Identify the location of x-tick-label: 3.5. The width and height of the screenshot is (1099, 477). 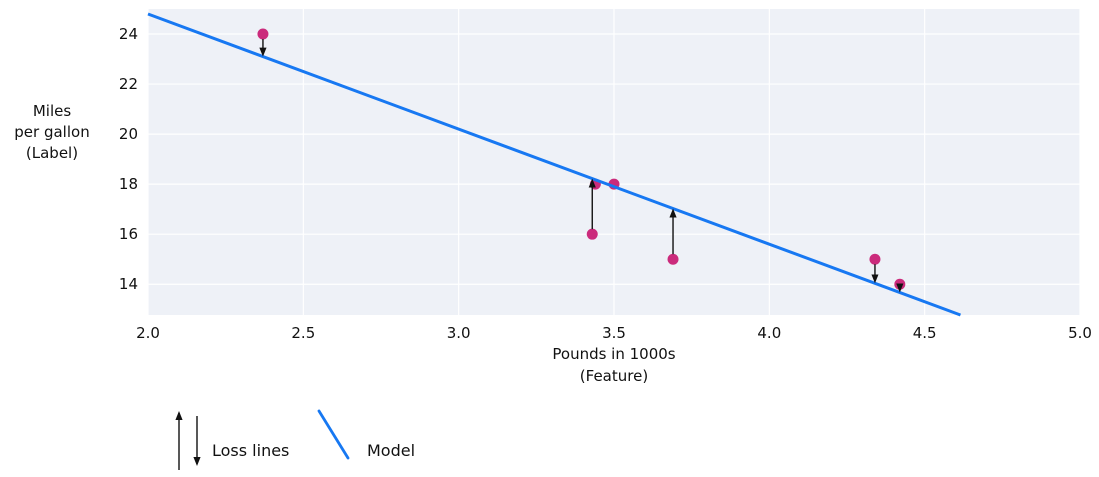
(614, 333).